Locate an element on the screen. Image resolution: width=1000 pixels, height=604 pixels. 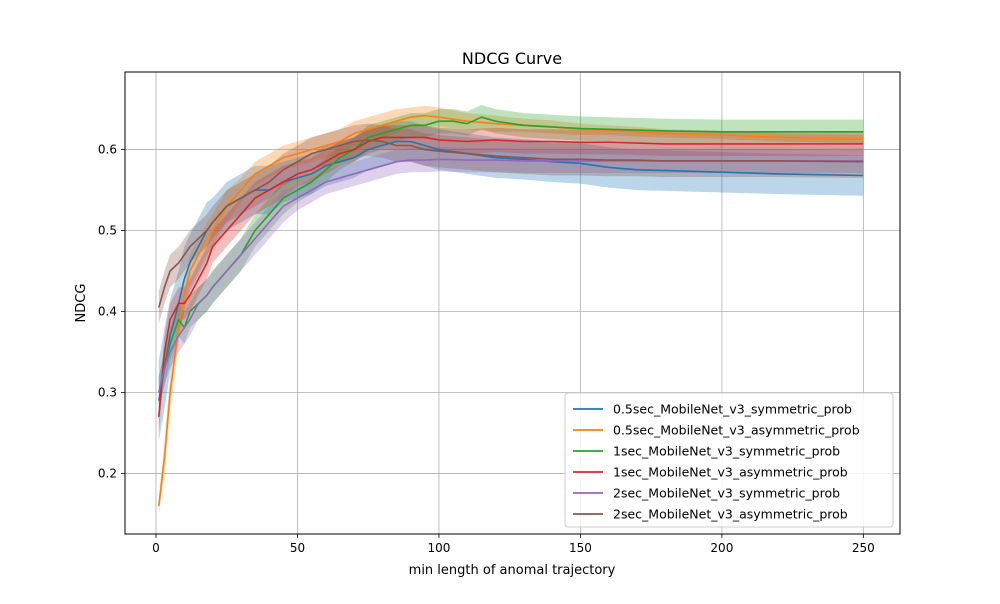
x-axis-ticks: 0 50 100 150 200 250 is located at coordinates (513, 544).